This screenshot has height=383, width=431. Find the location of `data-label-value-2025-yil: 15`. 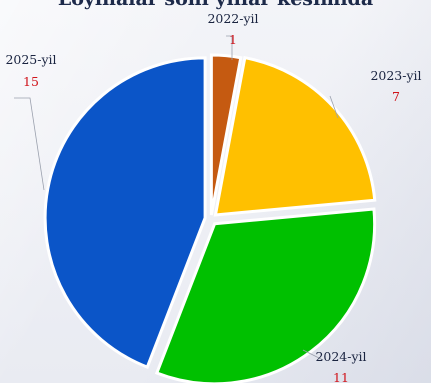

data-label-value-2025-yil: 15 is located at coordinates (31, 81).